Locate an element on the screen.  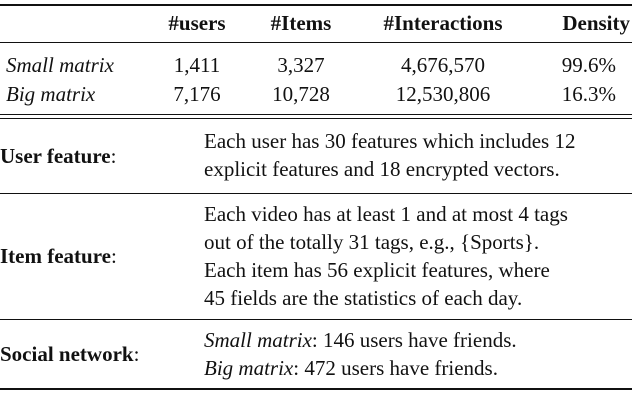
social-big-matrix-name: Big matrix is located at coordinates (249, 368).